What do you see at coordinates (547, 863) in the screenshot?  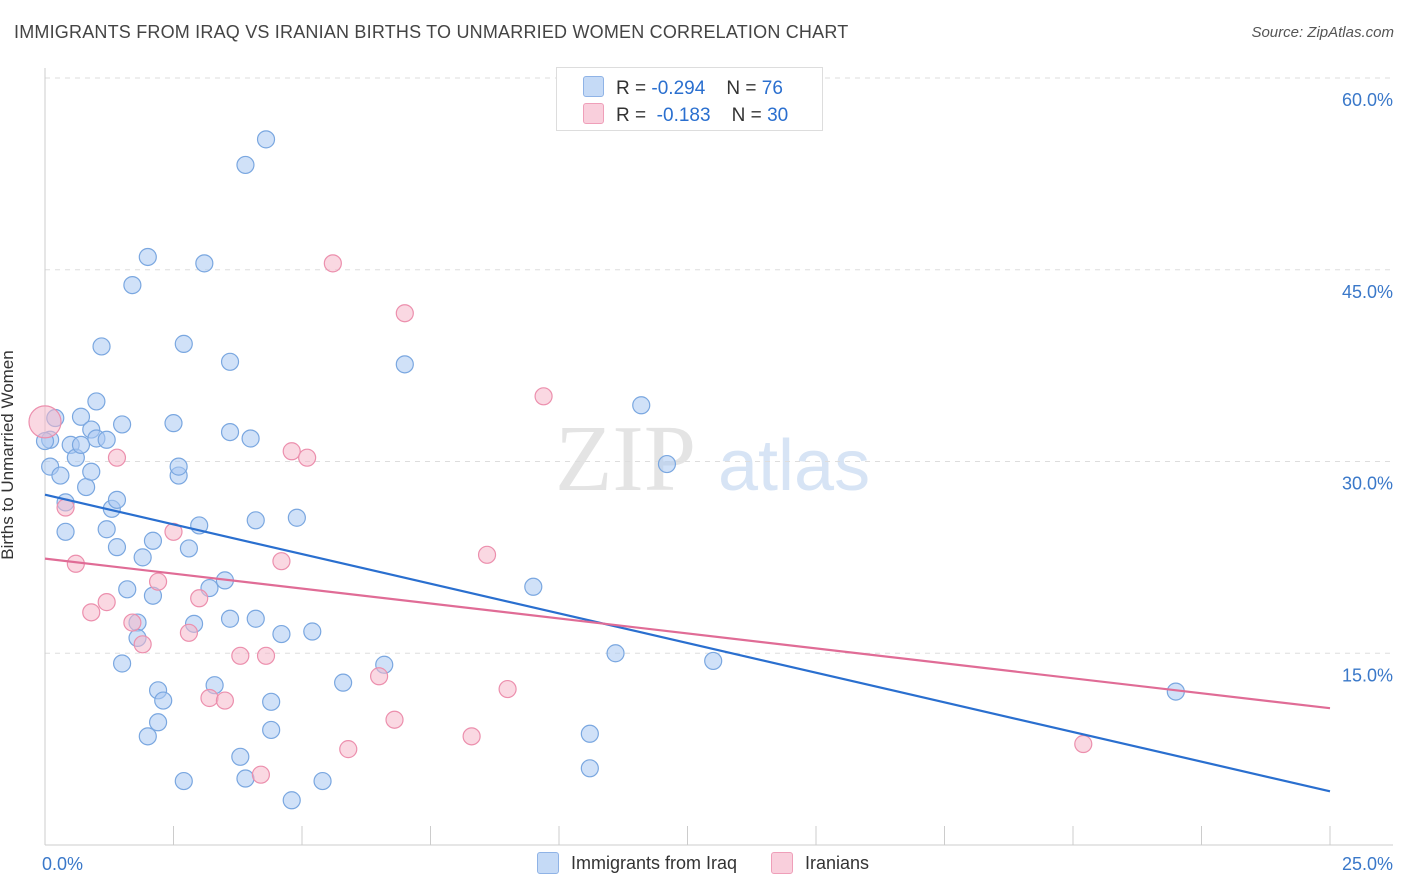 I see `series-legend-swatch-iraq` at bounding box center [547, 863].